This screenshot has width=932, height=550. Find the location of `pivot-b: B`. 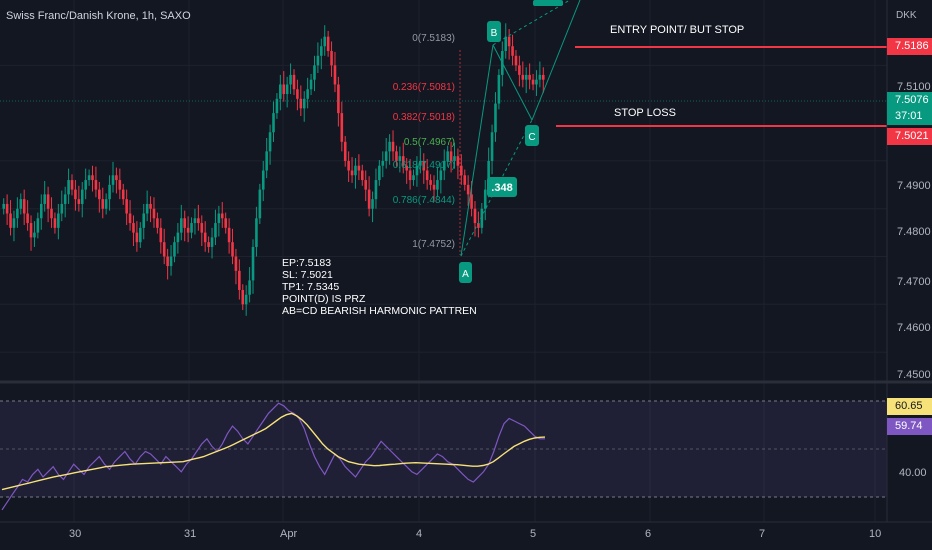

pivot-b: B is located at coordinates (494, 31).